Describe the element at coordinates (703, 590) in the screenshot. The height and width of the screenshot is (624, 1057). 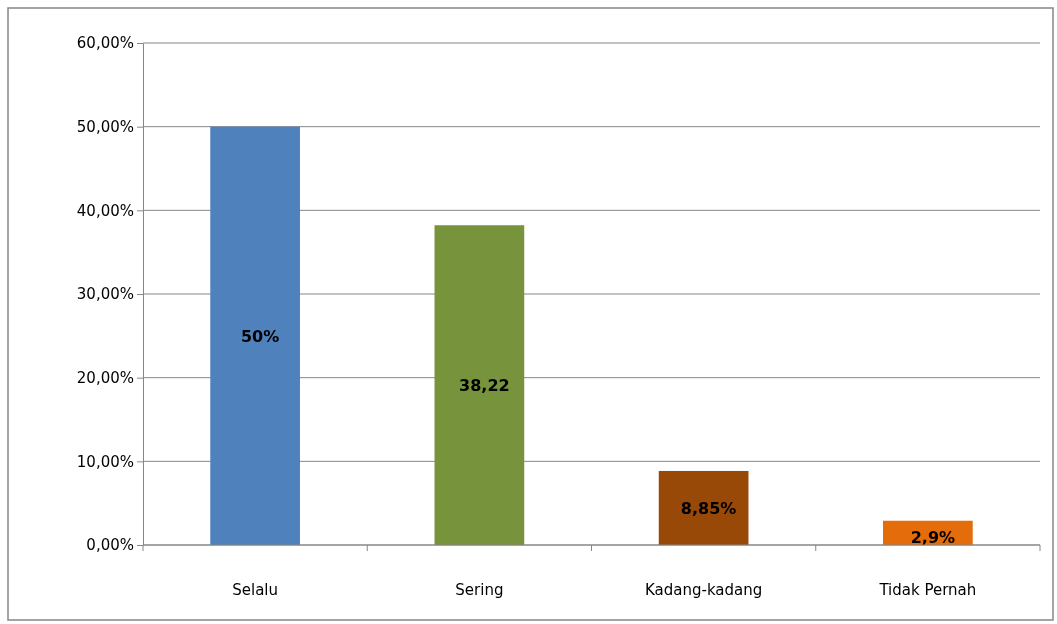
I see `x-tick-label: Kadang-kadang` at that location.